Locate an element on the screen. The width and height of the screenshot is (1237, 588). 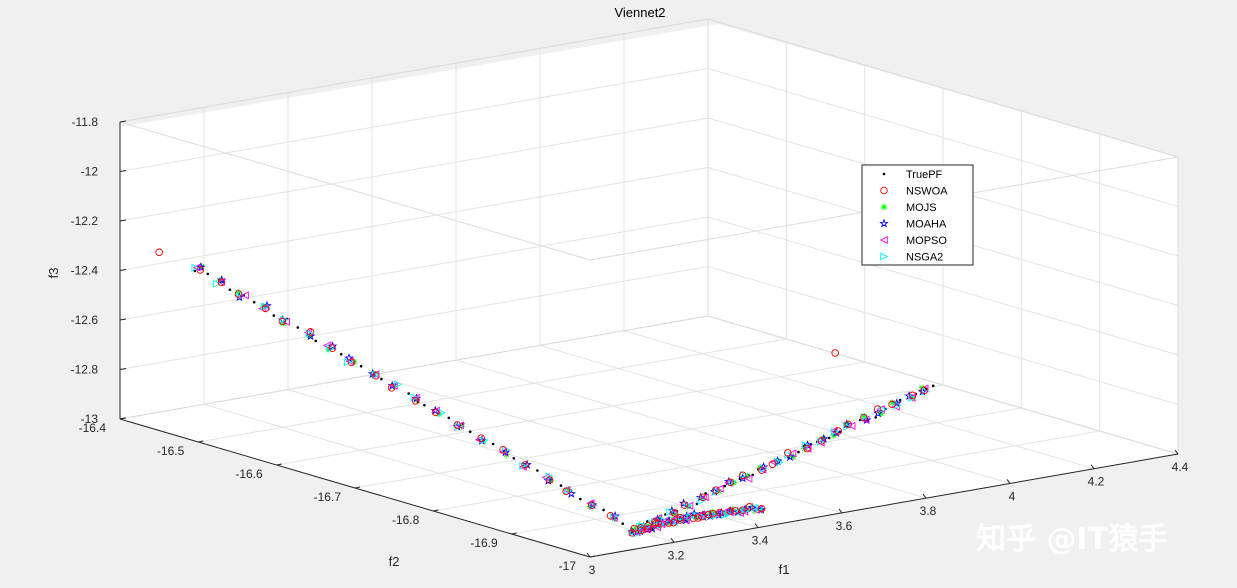
legend-label-mopso: MOPSO is located at coordinates (926, 241).